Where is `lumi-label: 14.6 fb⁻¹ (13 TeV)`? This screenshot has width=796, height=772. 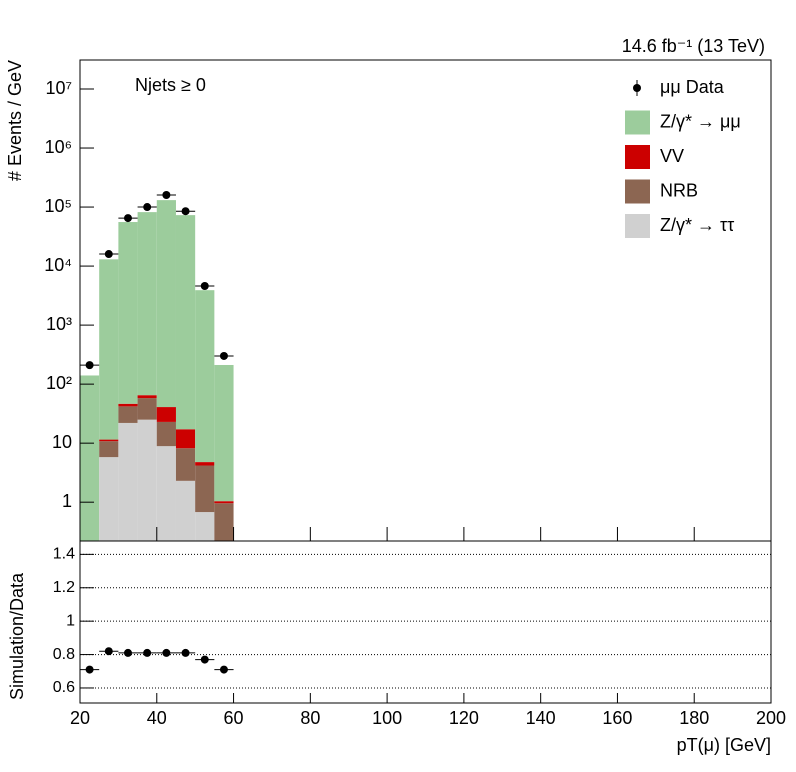
lumi-label: 14.6 fb⁻¹ (13 TeV) is located at coordinates (693, 46).